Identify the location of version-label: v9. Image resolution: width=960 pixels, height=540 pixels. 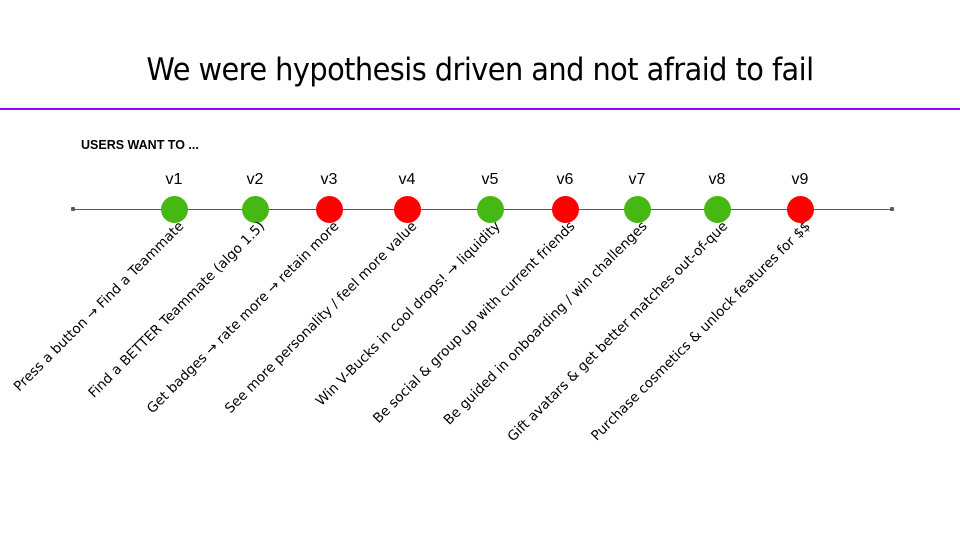
(800, 179).